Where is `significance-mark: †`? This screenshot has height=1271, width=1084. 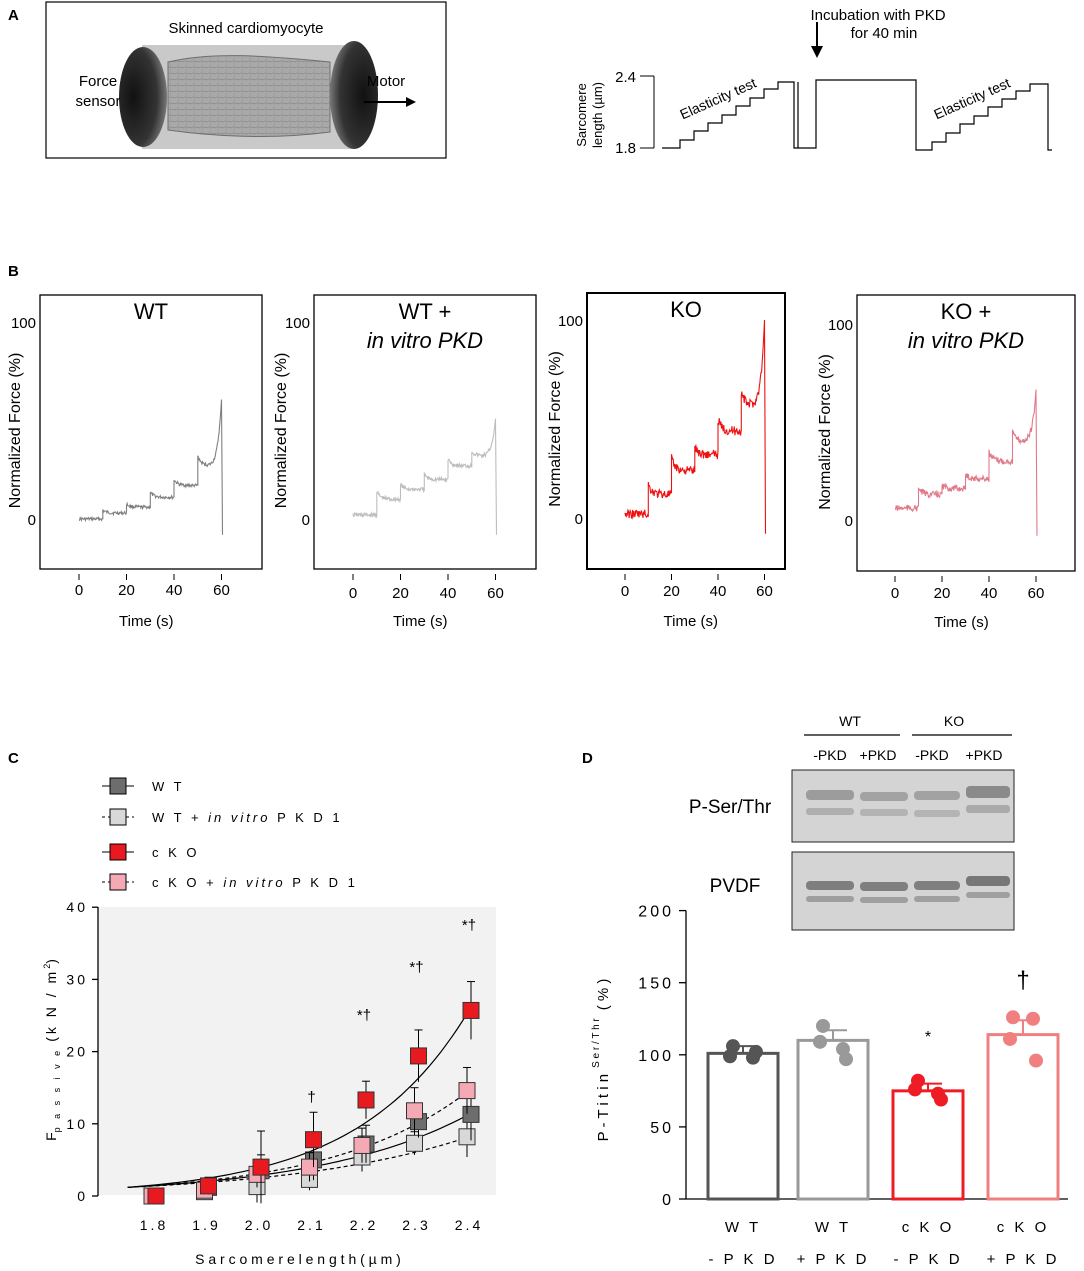
significance-mark: † is located at coordinates (1022, 980).